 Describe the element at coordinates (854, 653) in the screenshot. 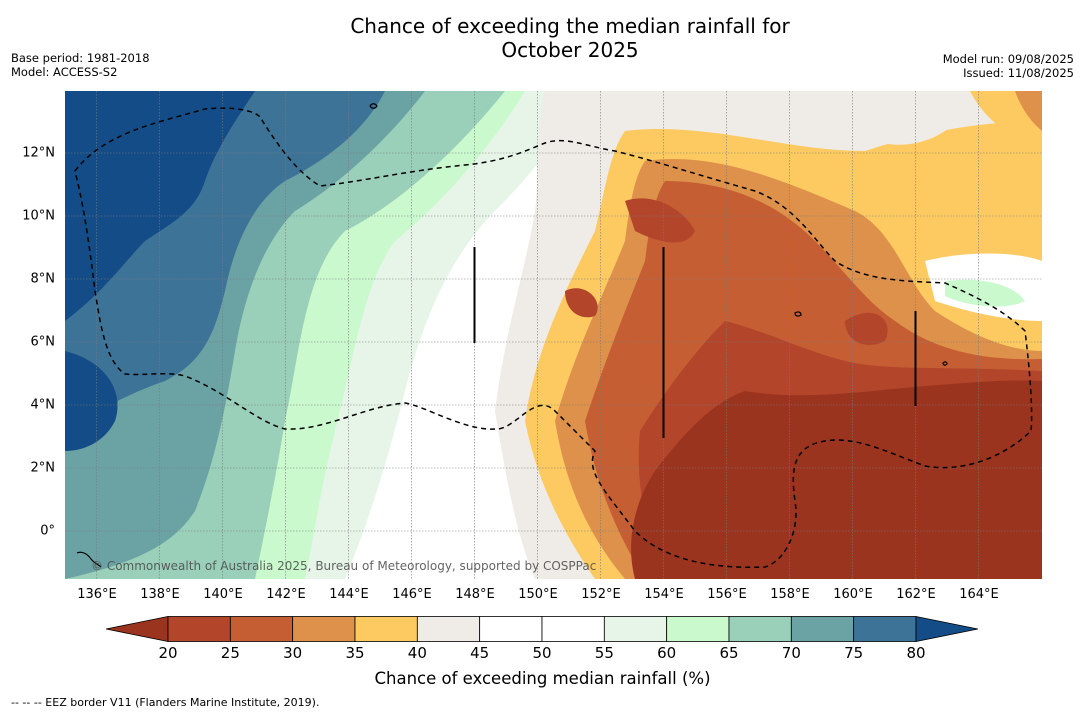

I see `colorbar-tick-label: 75` at that location.